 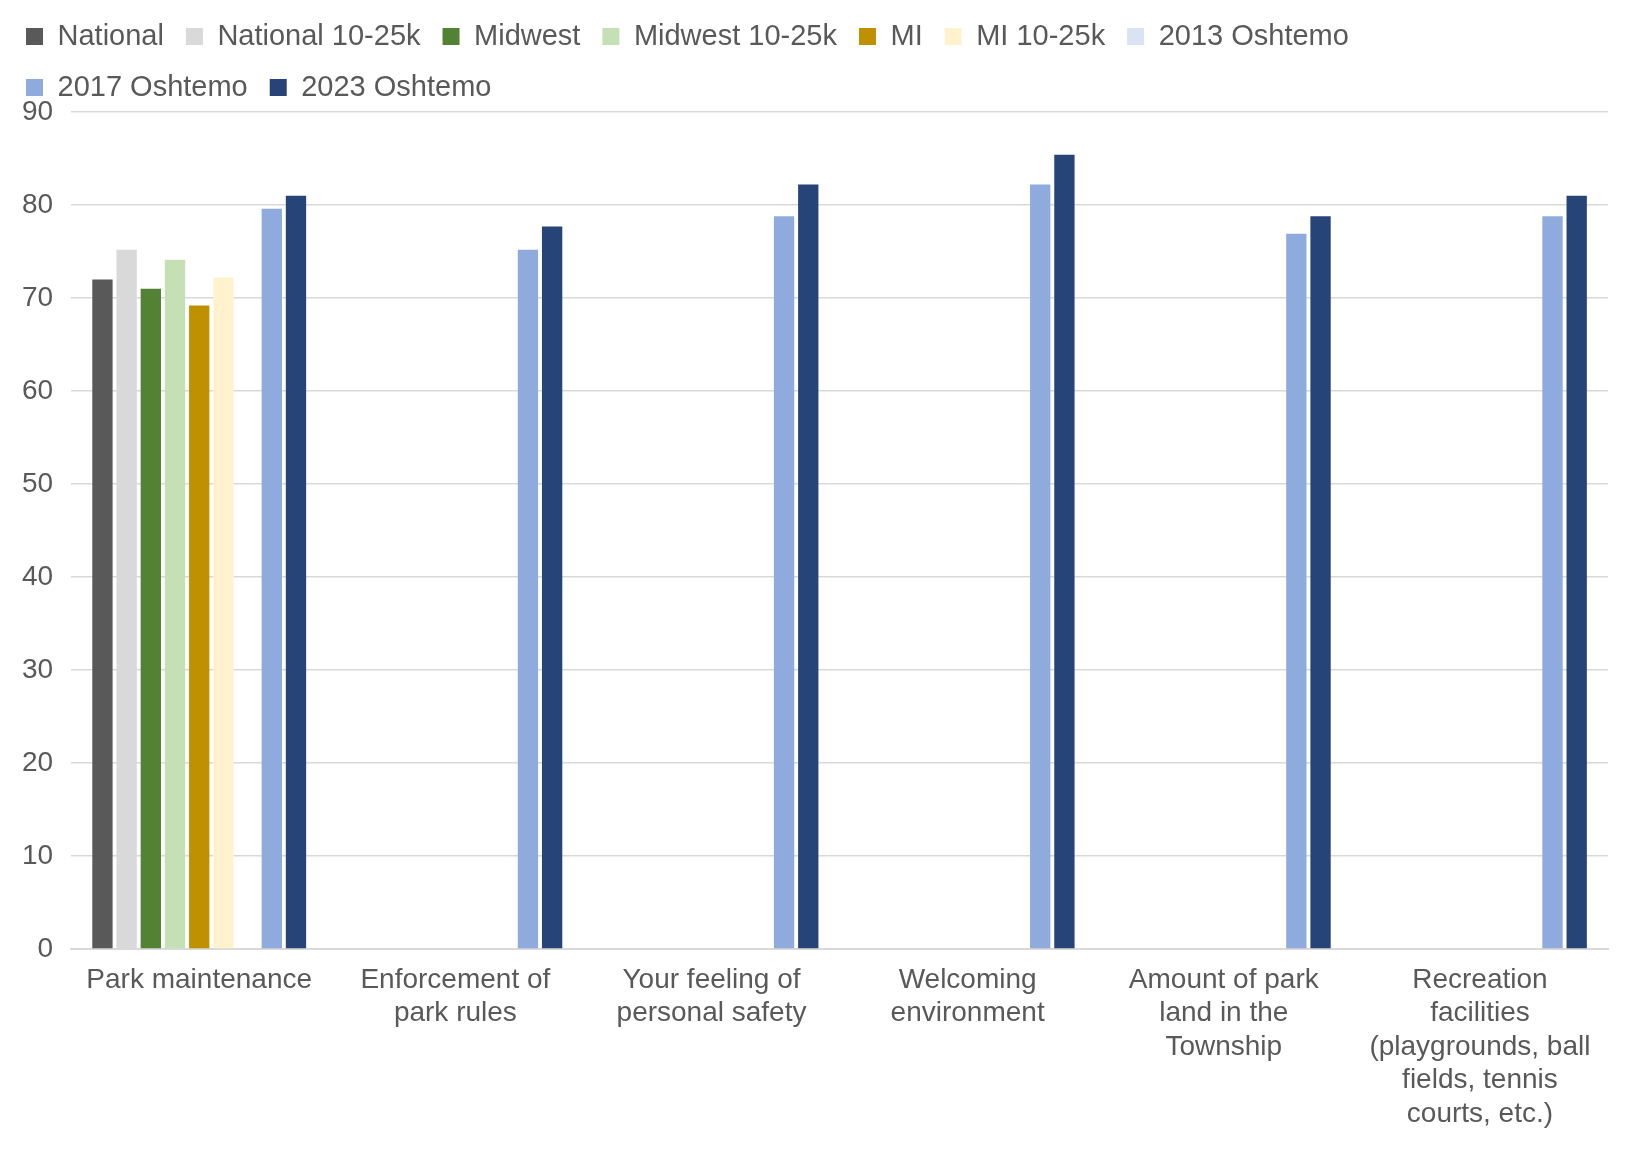 What do you see at coordinates (1224, 1011) in the screenshot?
I see `x-tick-label: Amount of park land in the Township` at bounding box center [1224, 1011].